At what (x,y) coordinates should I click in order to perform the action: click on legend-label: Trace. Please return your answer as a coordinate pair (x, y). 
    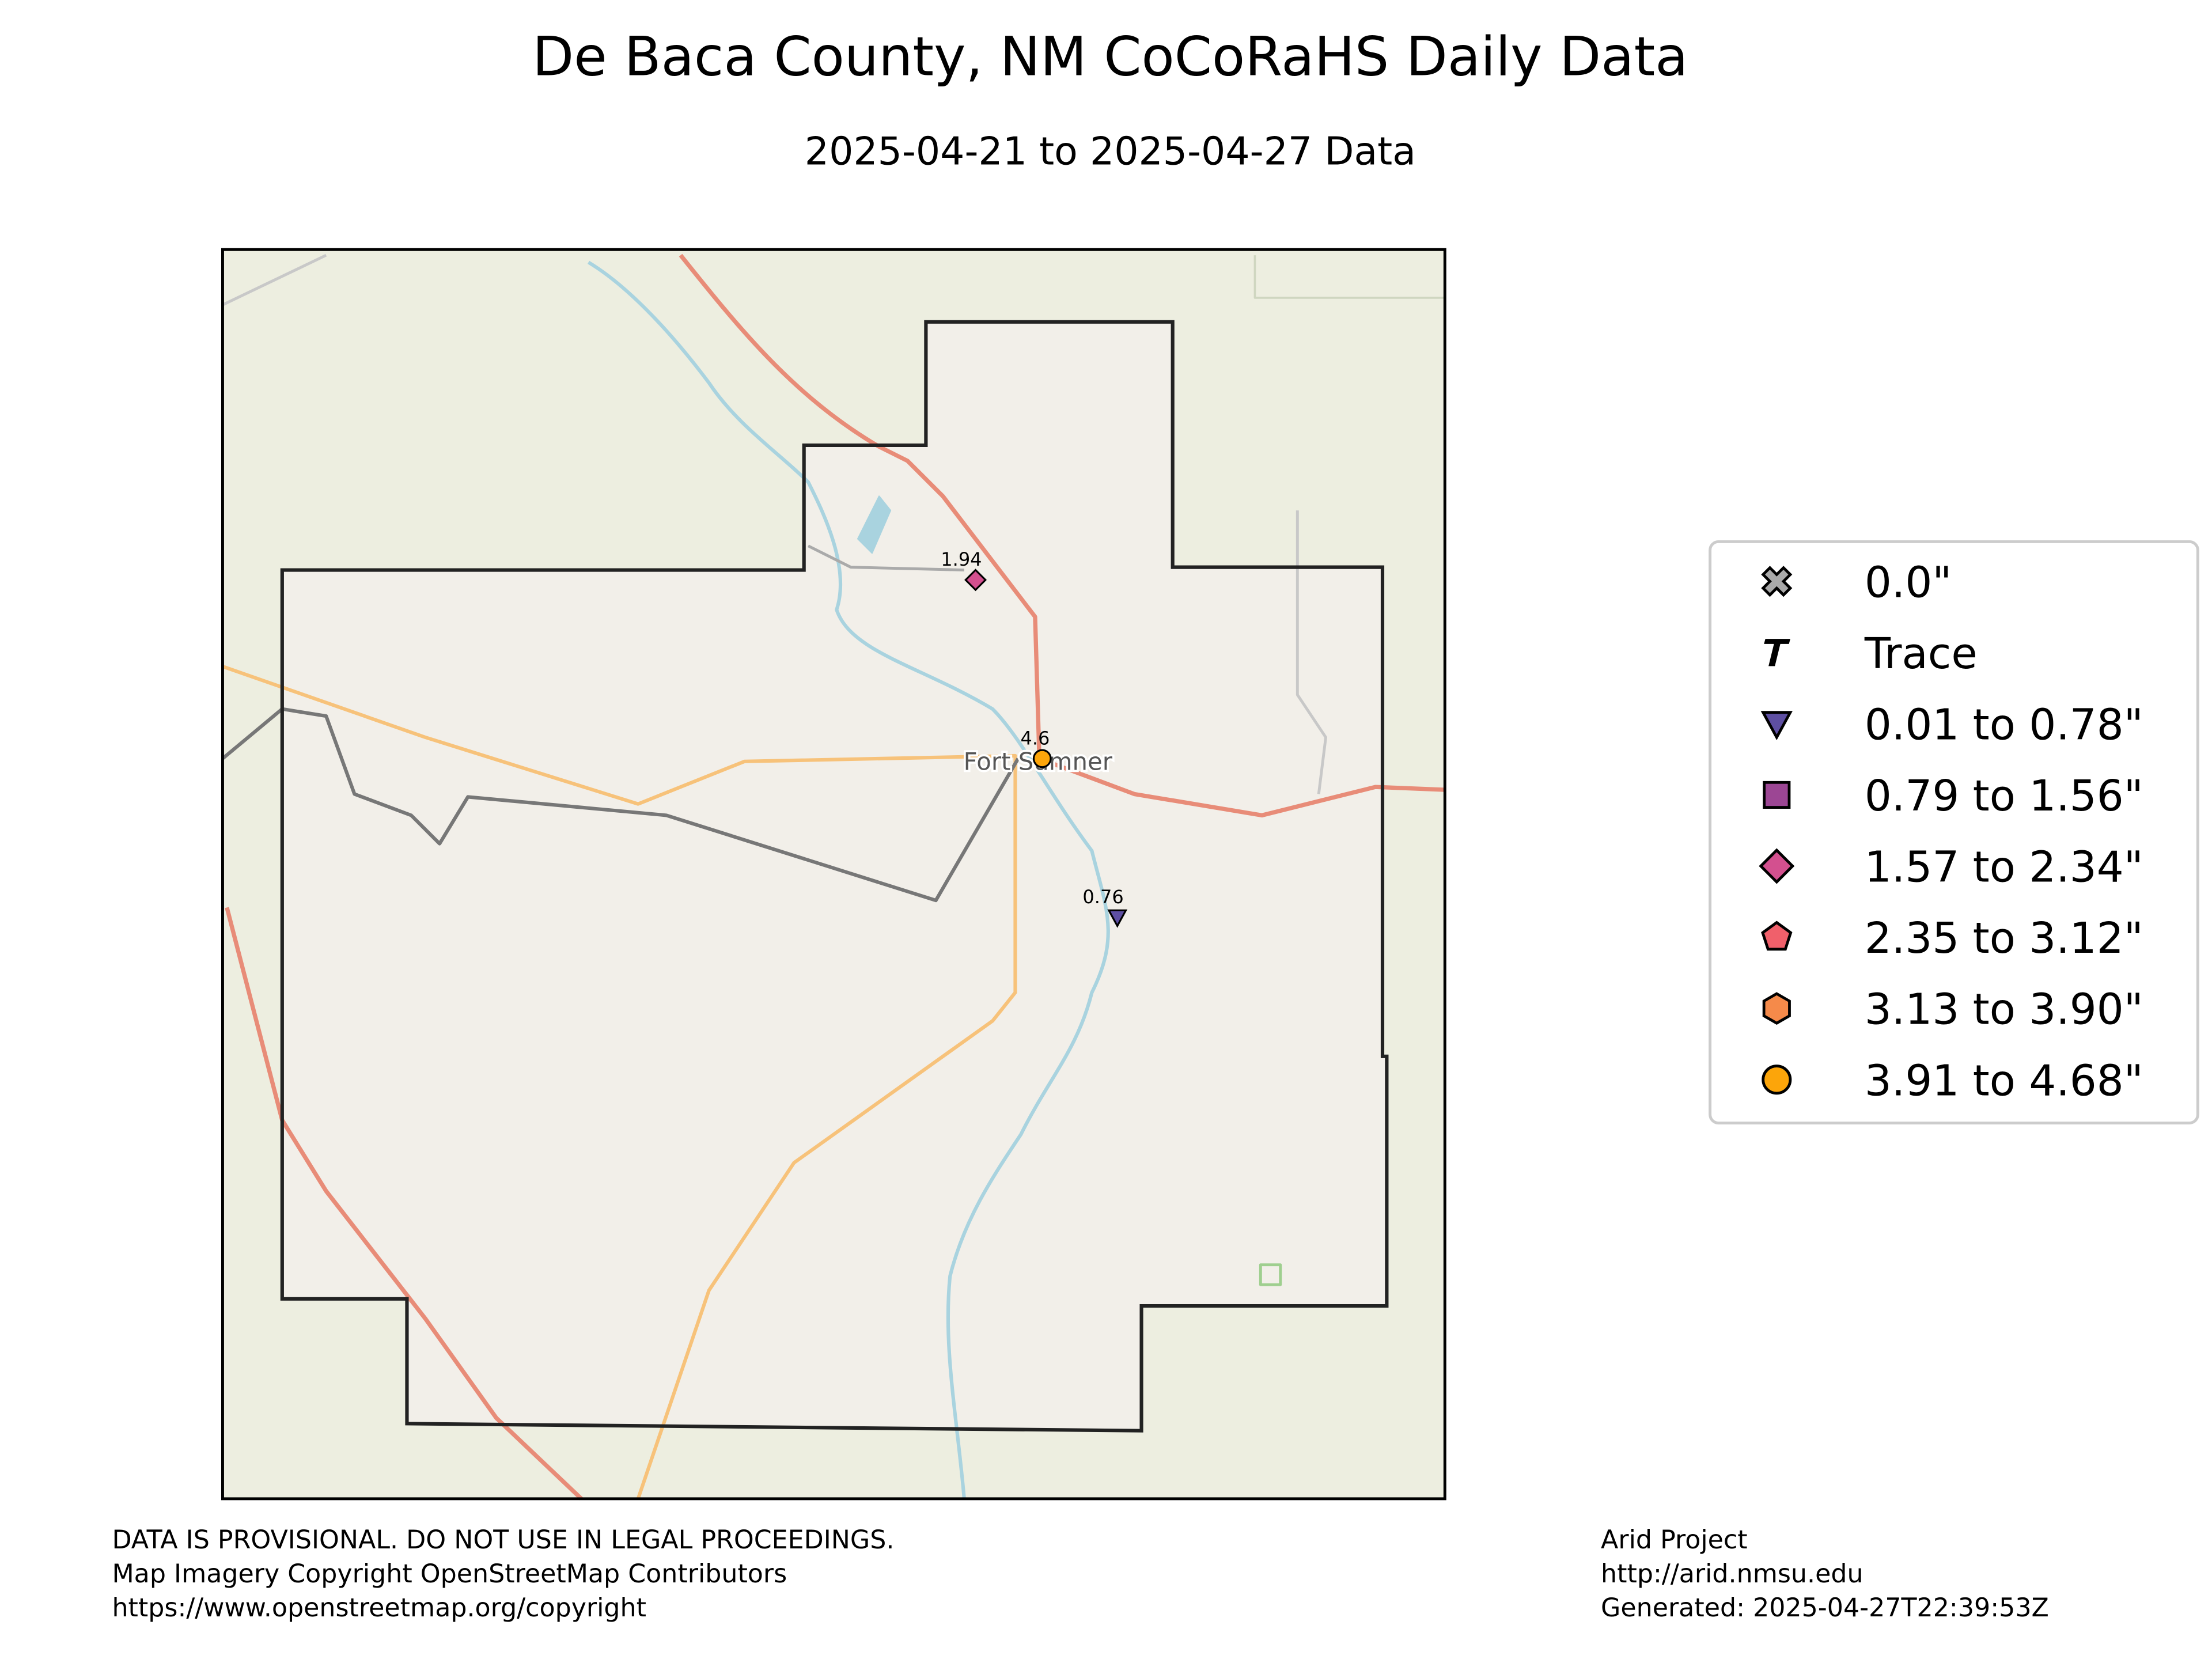
    Looking at the image, I should click on (1921, 654).